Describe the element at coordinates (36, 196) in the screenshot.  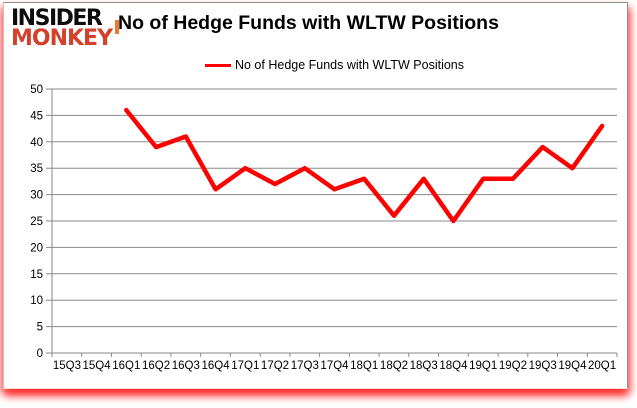
I see `y-axis-label: 30` at that location.